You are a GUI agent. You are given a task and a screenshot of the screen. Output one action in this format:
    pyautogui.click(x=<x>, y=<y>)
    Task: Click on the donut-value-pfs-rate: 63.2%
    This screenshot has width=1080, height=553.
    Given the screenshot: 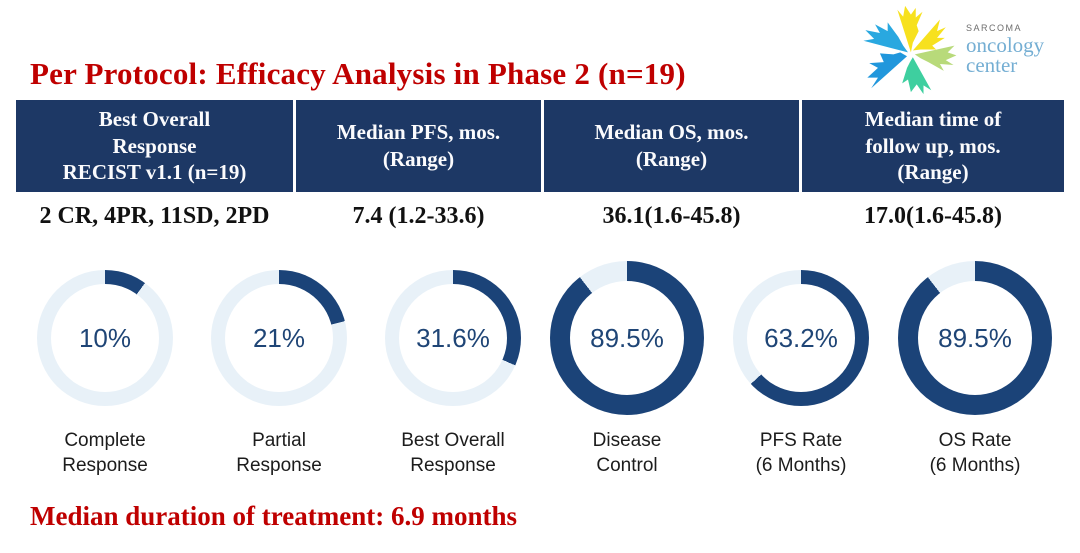 What is the action you would take?
    pyautogui.click(x=801, y=337)
    